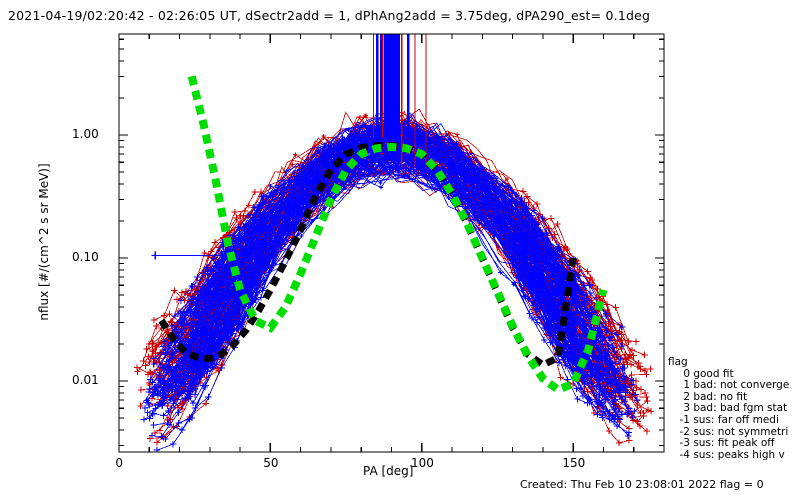  What do you see at coordinates (740, 385) in the screenshot?
I see `legend-item-label: bad: not converge` at bounding box center [740, 385].